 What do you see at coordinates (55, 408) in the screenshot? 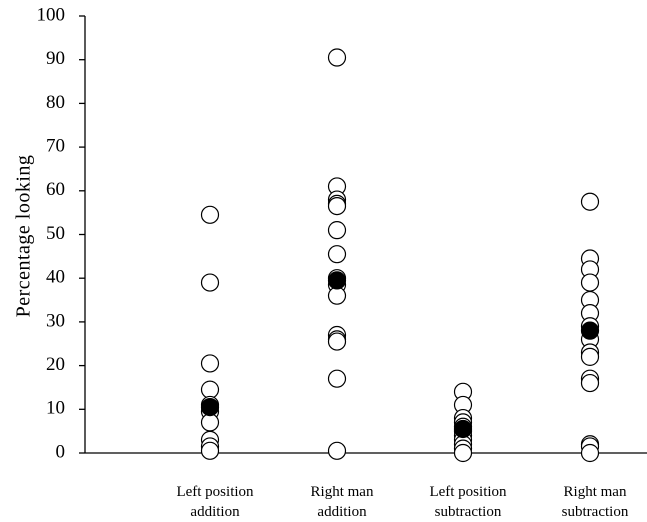
I see `y-tick-label: 10` at bounding box center [55, 408].